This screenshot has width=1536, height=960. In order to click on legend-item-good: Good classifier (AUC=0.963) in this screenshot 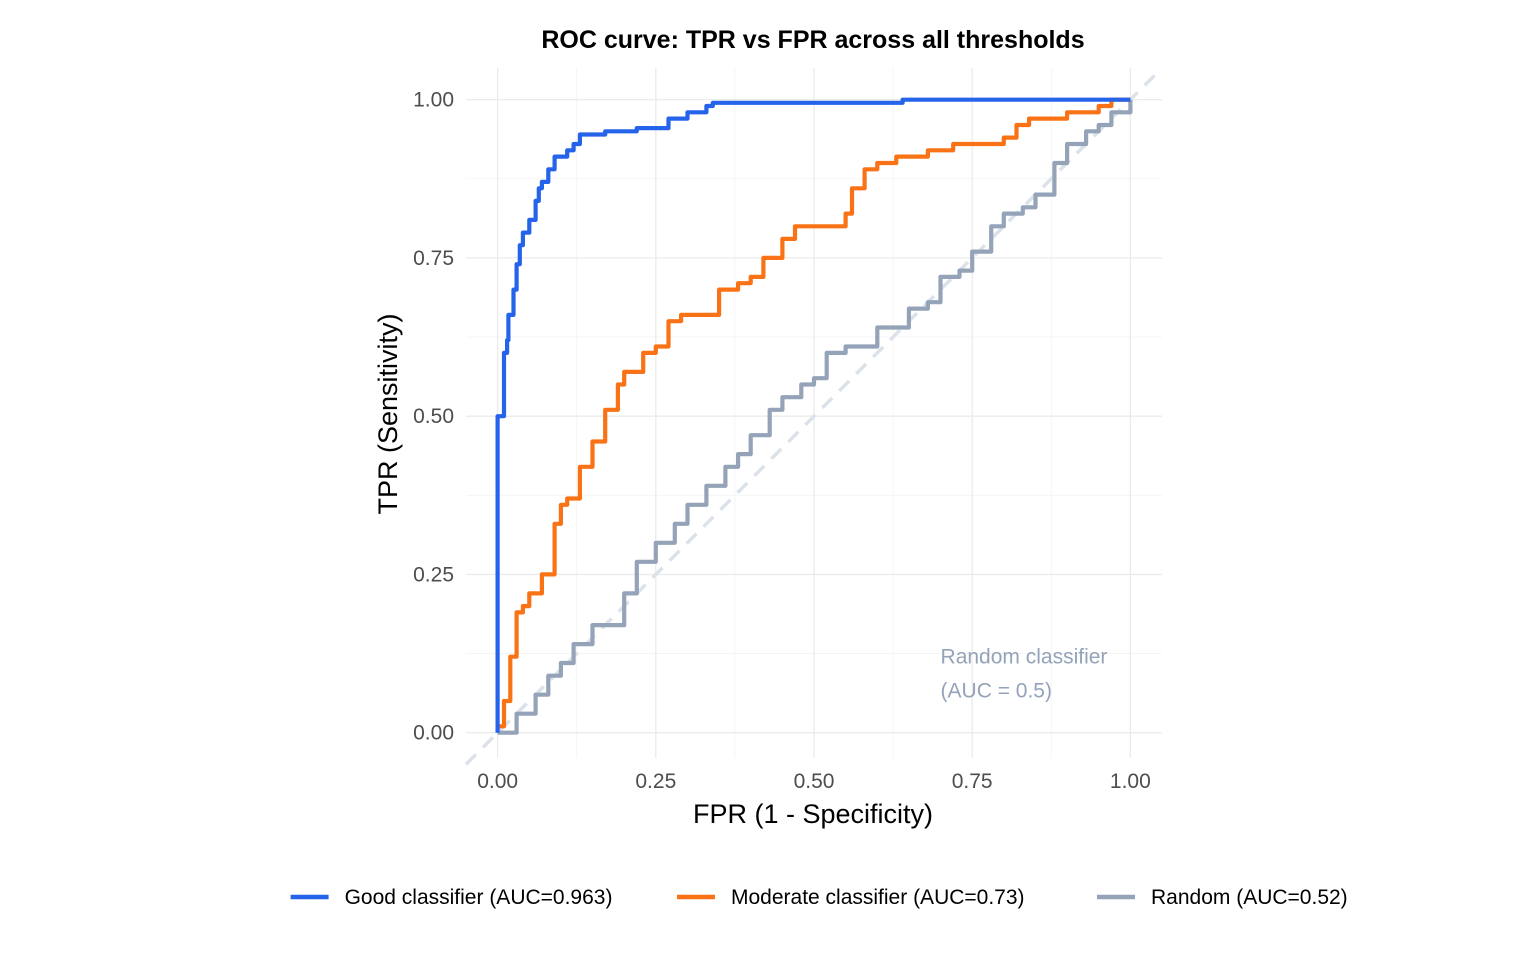, I will do `click(451, 897)`.